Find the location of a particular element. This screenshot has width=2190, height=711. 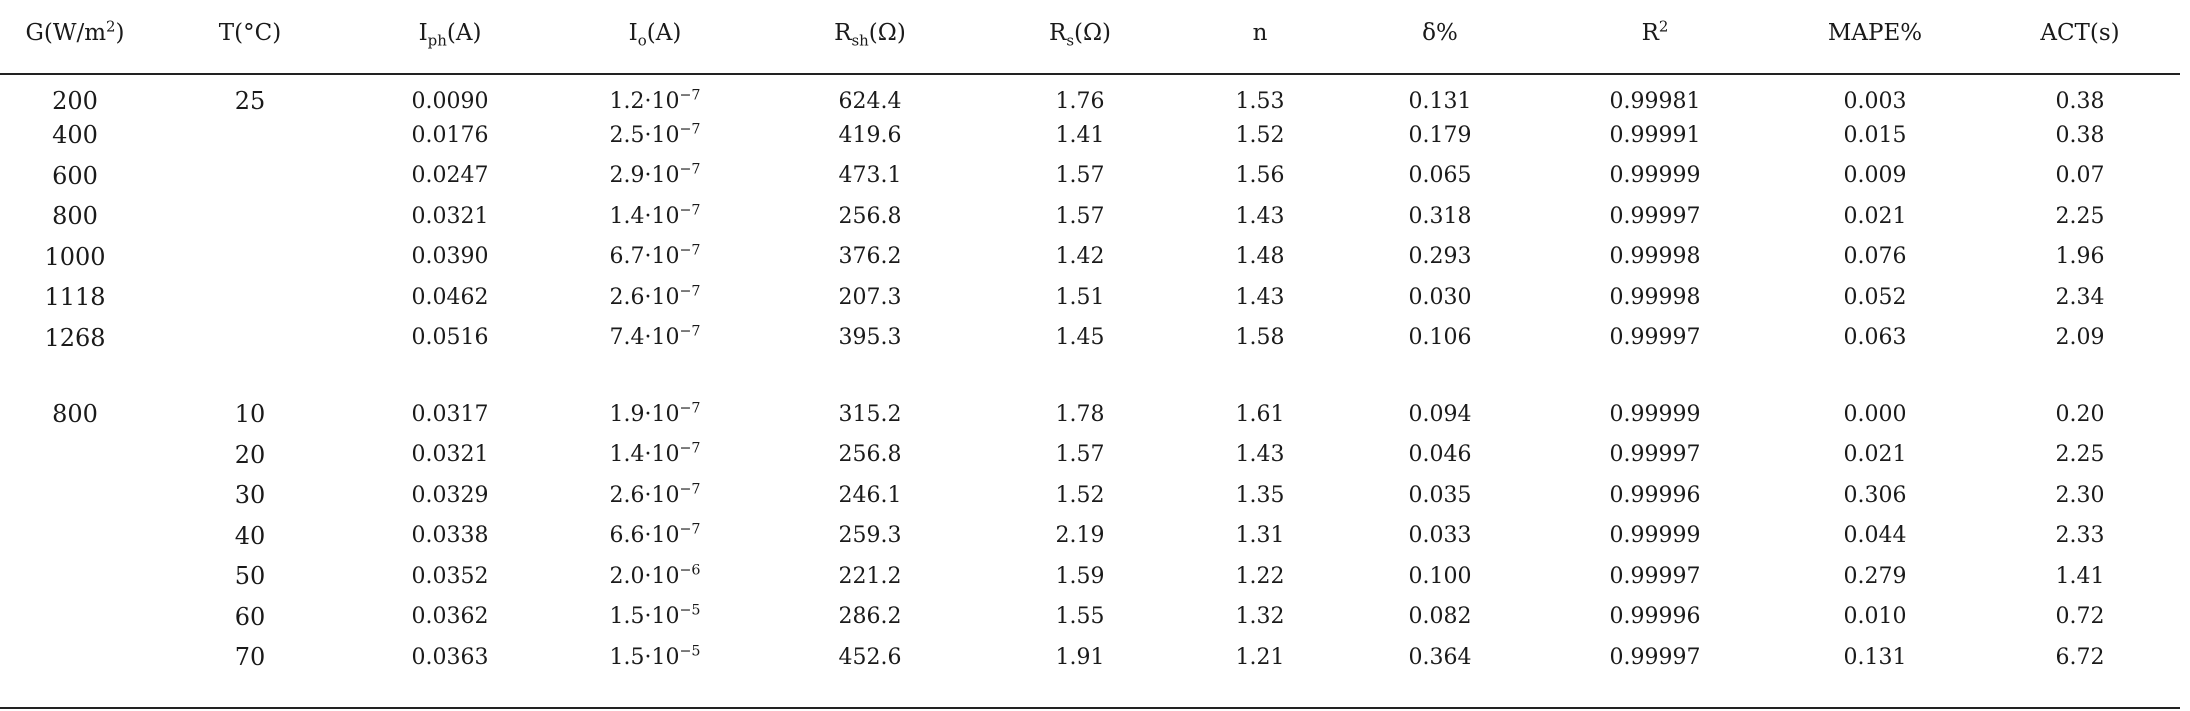

cell-iph: 0.0363 is located at coordinates (450, 657).